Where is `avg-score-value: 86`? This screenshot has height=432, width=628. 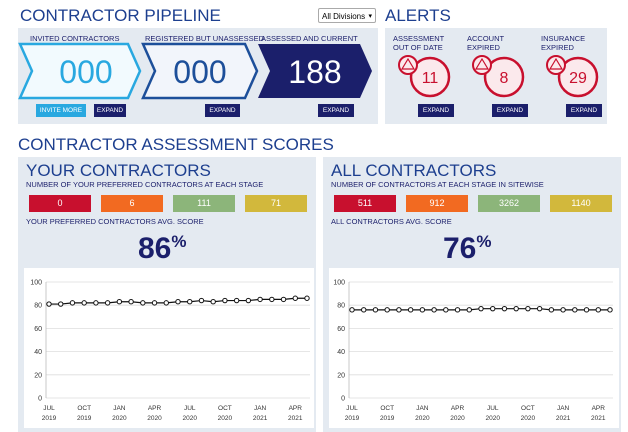 avg-score-value: 86 is located at coordinates (155, 248).